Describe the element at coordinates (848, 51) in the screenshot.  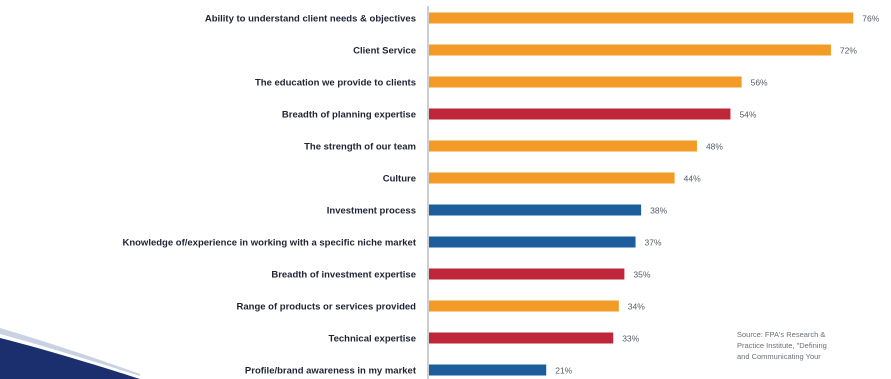
I see `value-label: 72%` at that location.